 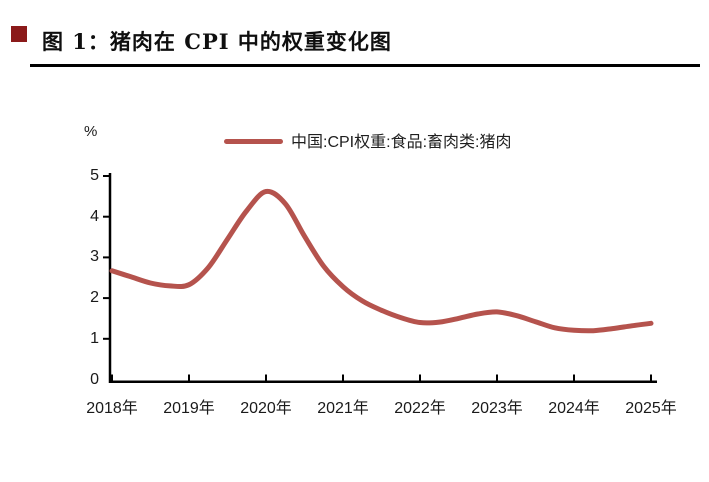 I want to click on title-underline, so click(x=365, y=65).